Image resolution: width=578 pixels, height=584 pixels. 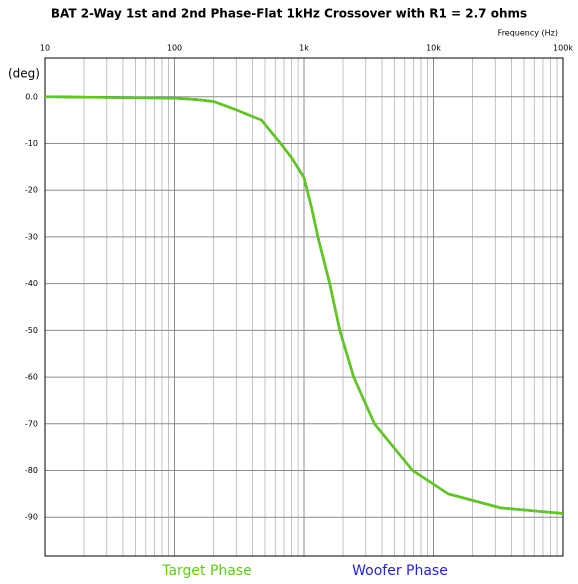 I want to click on x-tick-label: 1k, so click(x=304, y=48).